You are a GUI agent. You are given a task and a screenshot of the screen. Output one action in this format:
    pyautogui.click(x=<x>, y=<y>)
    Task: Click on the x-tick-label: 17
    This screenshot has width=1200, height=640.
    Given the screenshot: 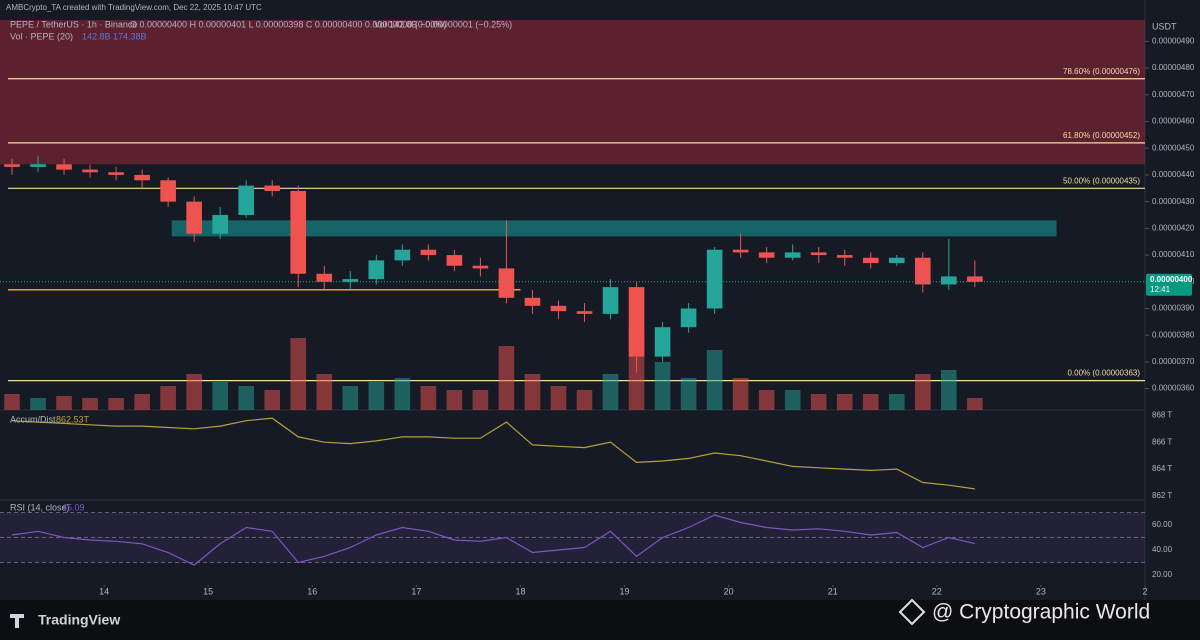 What is the action you would take?
    pyautogui.click(x=416, y=591)
    